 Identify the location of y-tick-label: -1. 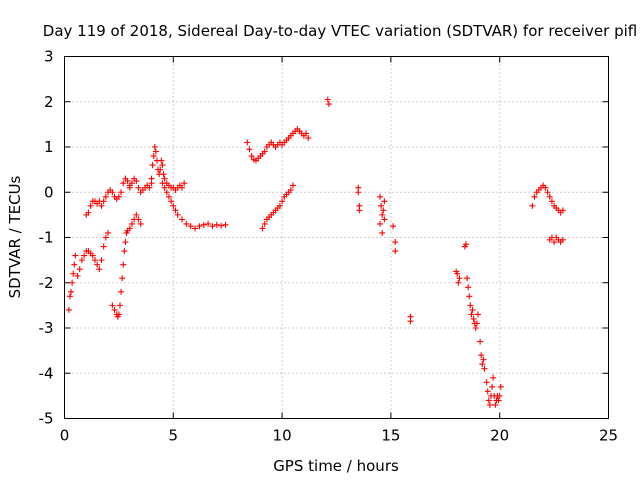
(46, 238).